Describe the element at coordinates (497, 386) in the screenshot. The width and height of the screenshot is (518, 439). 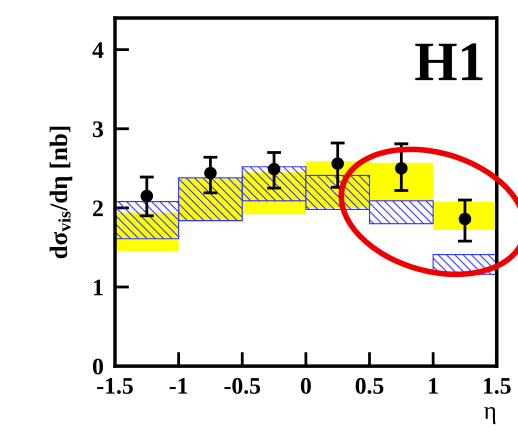
I see `x-tick-label: 1.5` at that location.